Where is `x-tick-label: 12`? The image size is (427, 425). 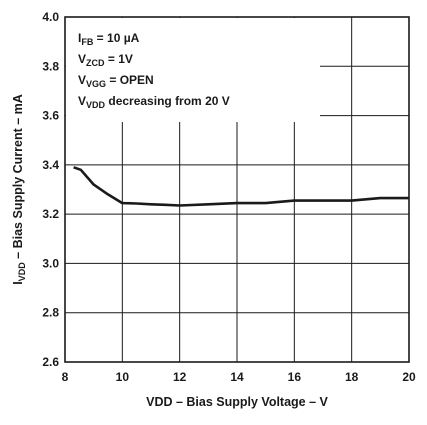
x-tick-label: 12 is located at coordinates (180, 377).